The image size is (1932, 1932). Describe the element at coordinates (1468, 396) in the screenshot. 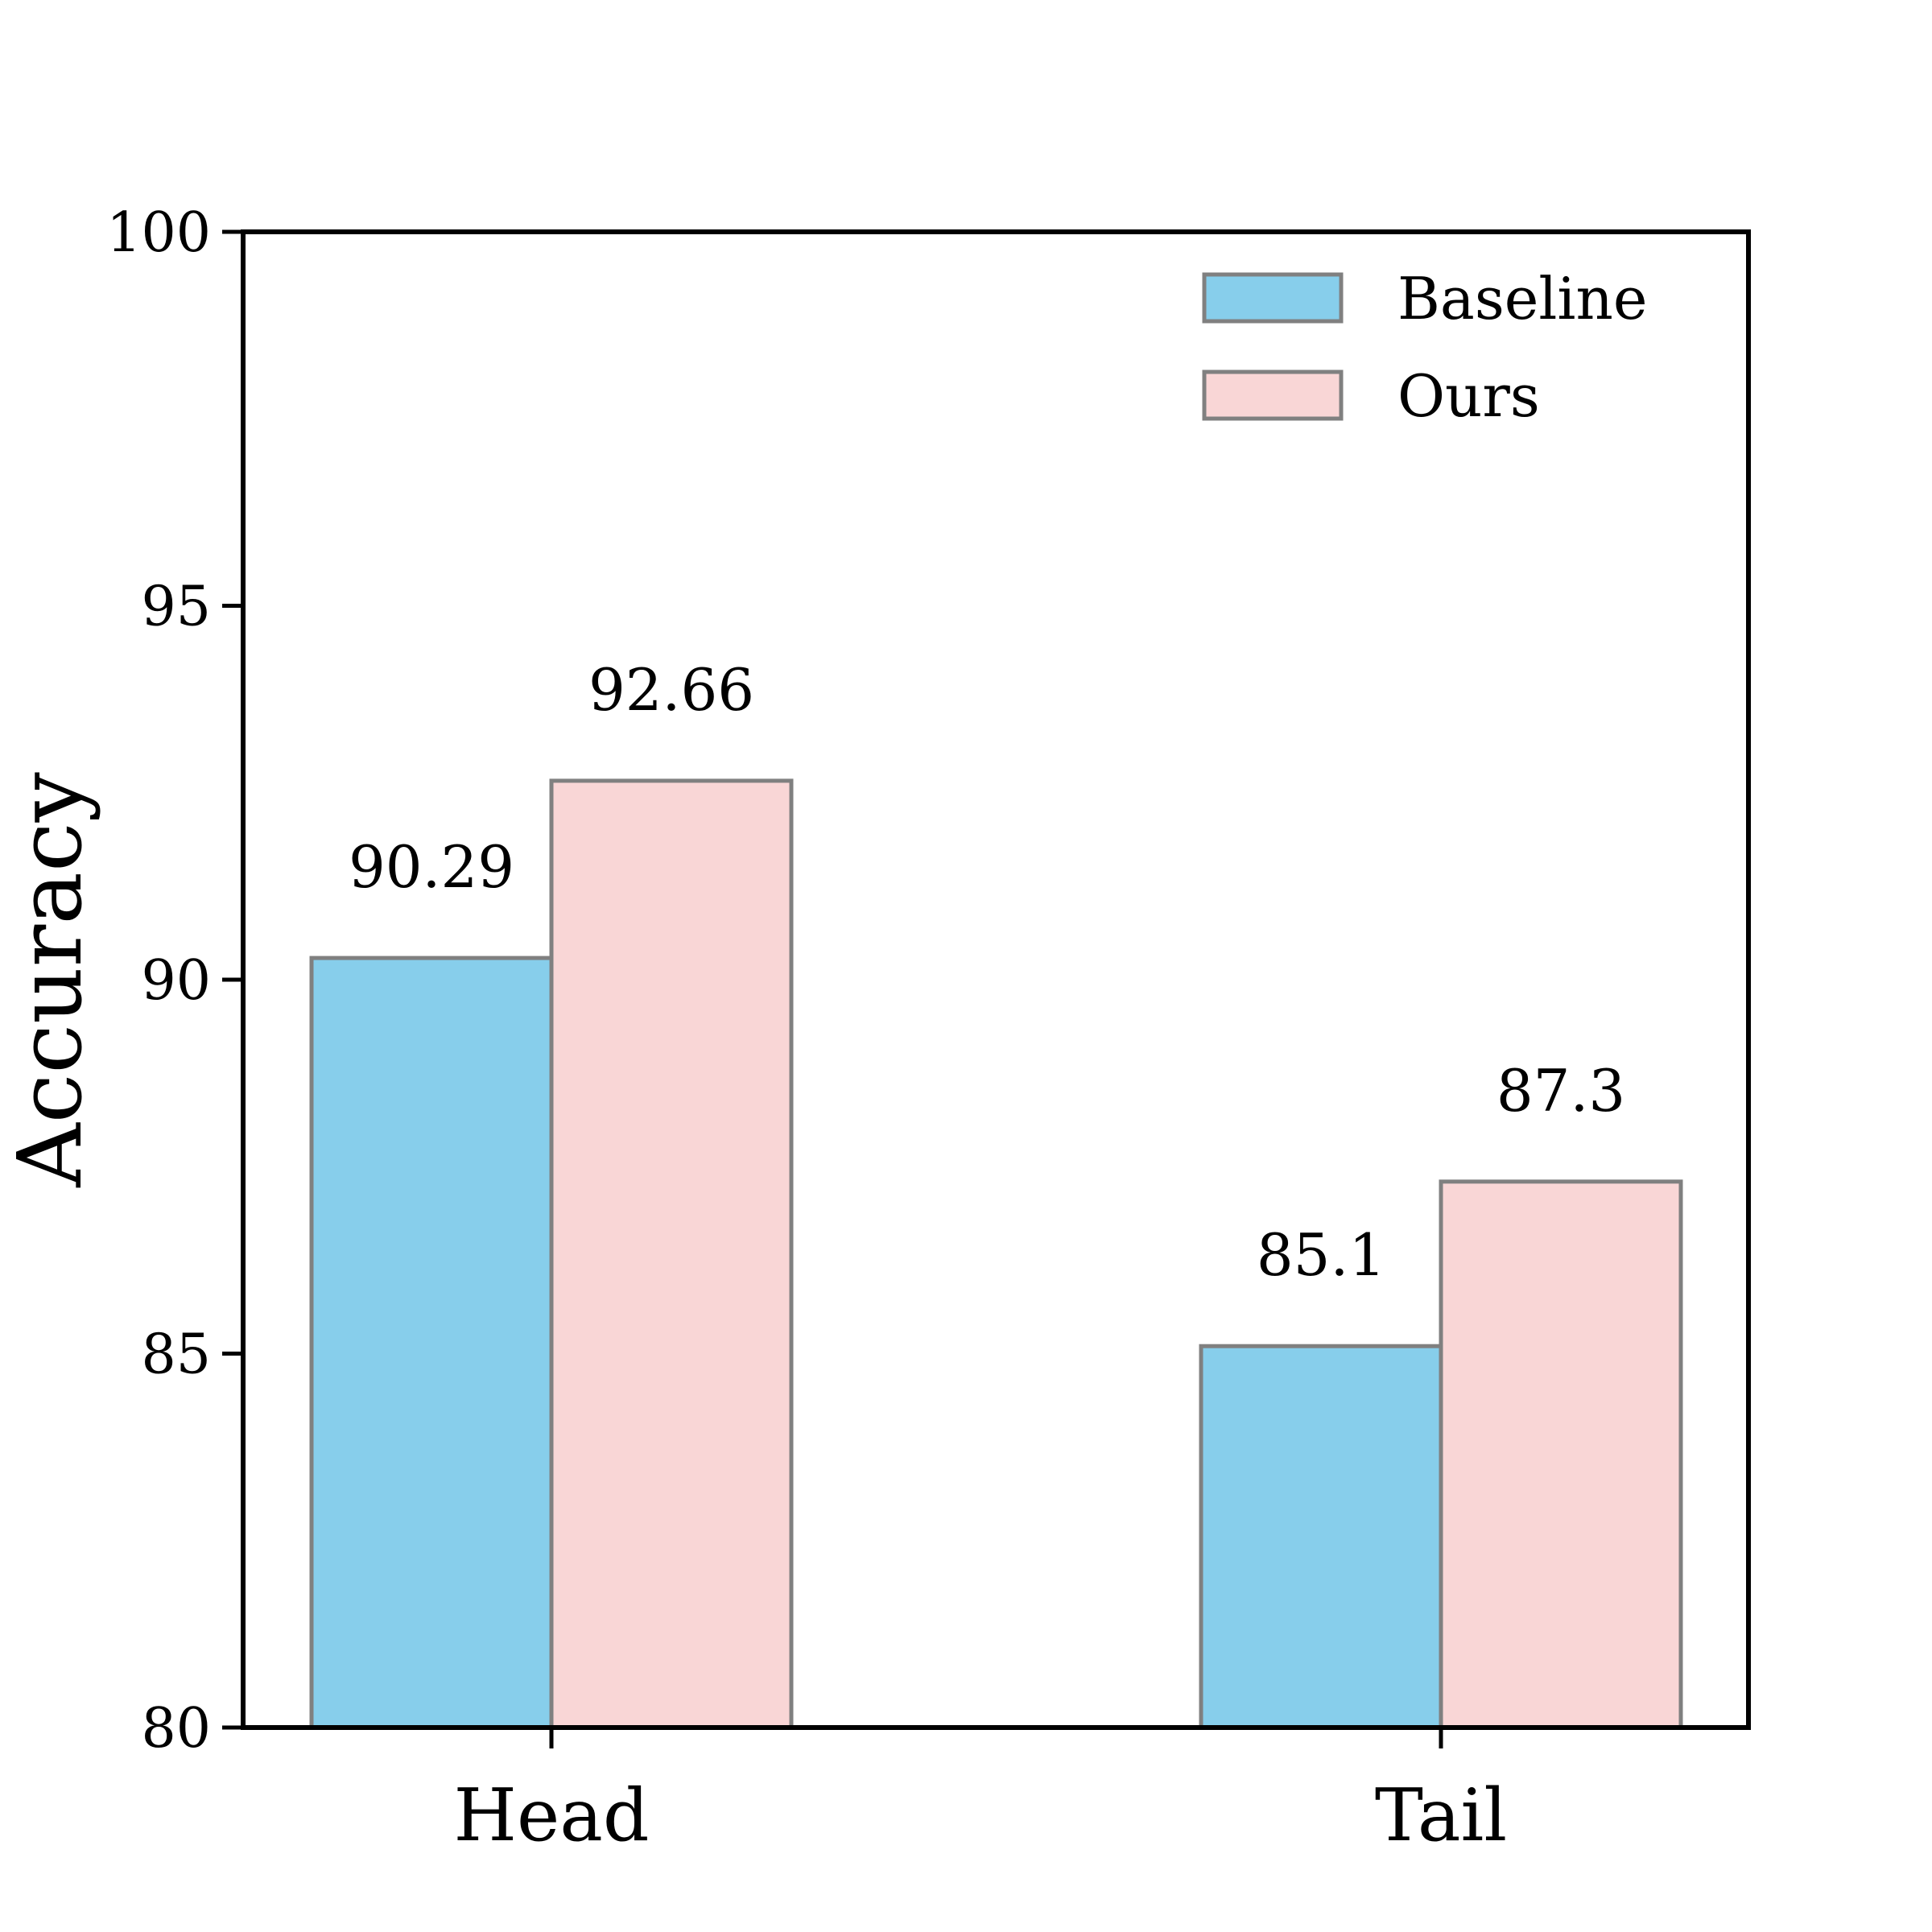

I see `legend-label-ours: Ours` at that location.